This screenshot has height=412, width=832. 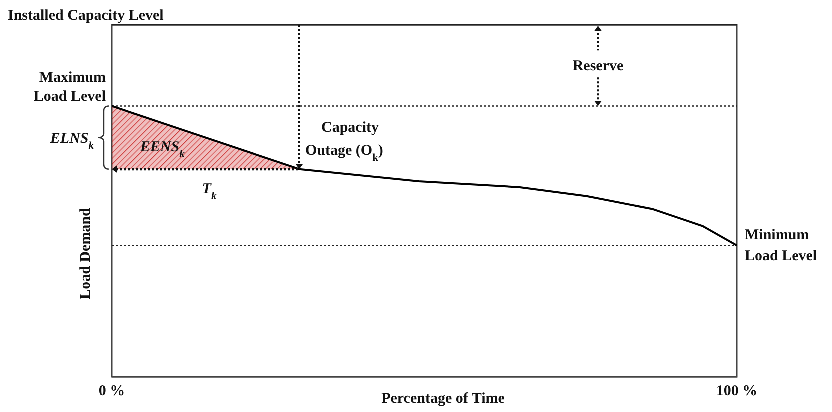 I want to click on y-axis-title: Load Demand, so click(x=86, y=254).